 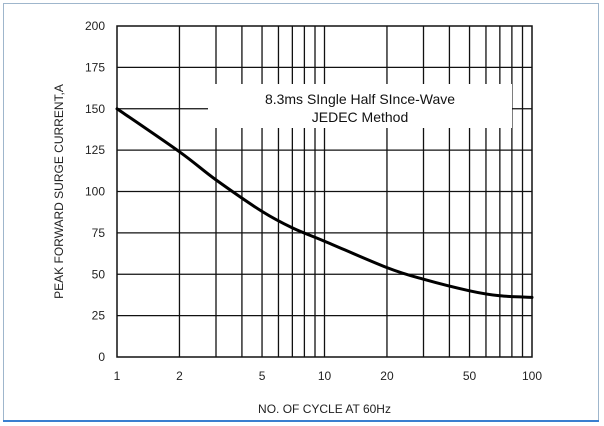 What do you see at coordinates (95, 109) in the screenshot?
I see `y-tick-label: 150` at bounding box center [95, 109].